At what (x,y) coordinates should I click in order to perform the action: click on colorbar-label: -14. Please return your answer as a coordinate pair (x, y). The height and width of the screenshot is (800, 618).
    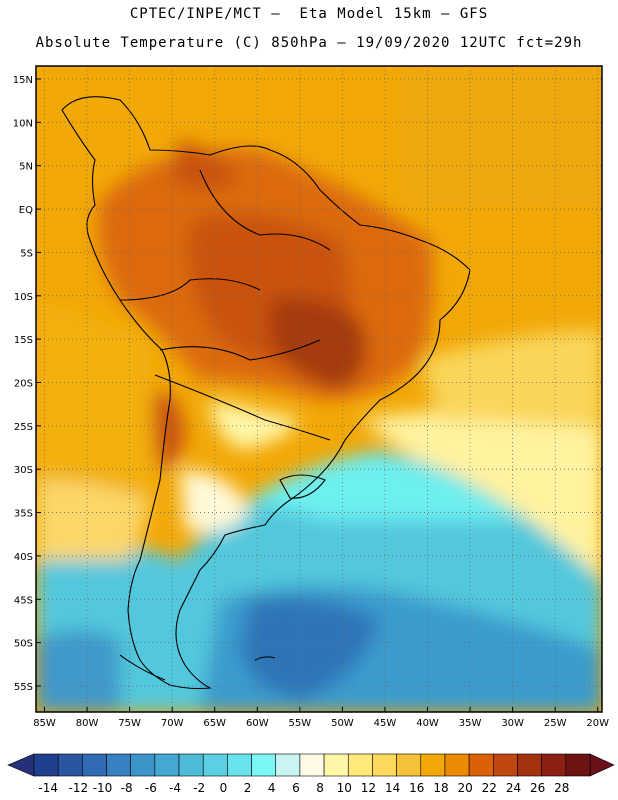
    Looking at the image, I should click on (48, 788).